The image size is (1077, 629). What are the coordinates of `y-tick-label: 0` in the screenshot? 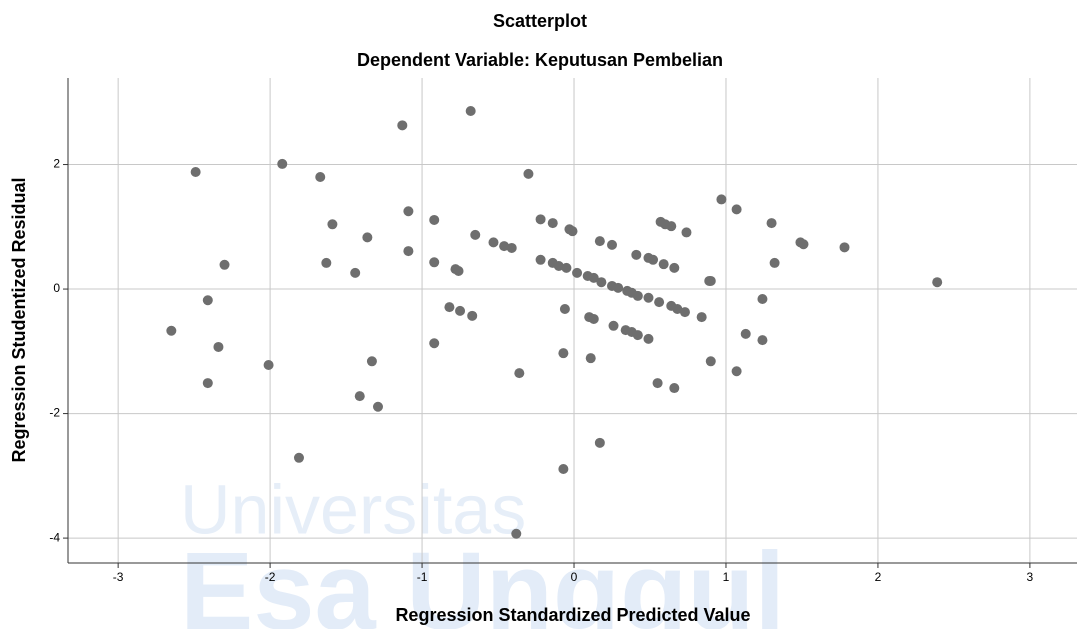 It's located at (56, 288).